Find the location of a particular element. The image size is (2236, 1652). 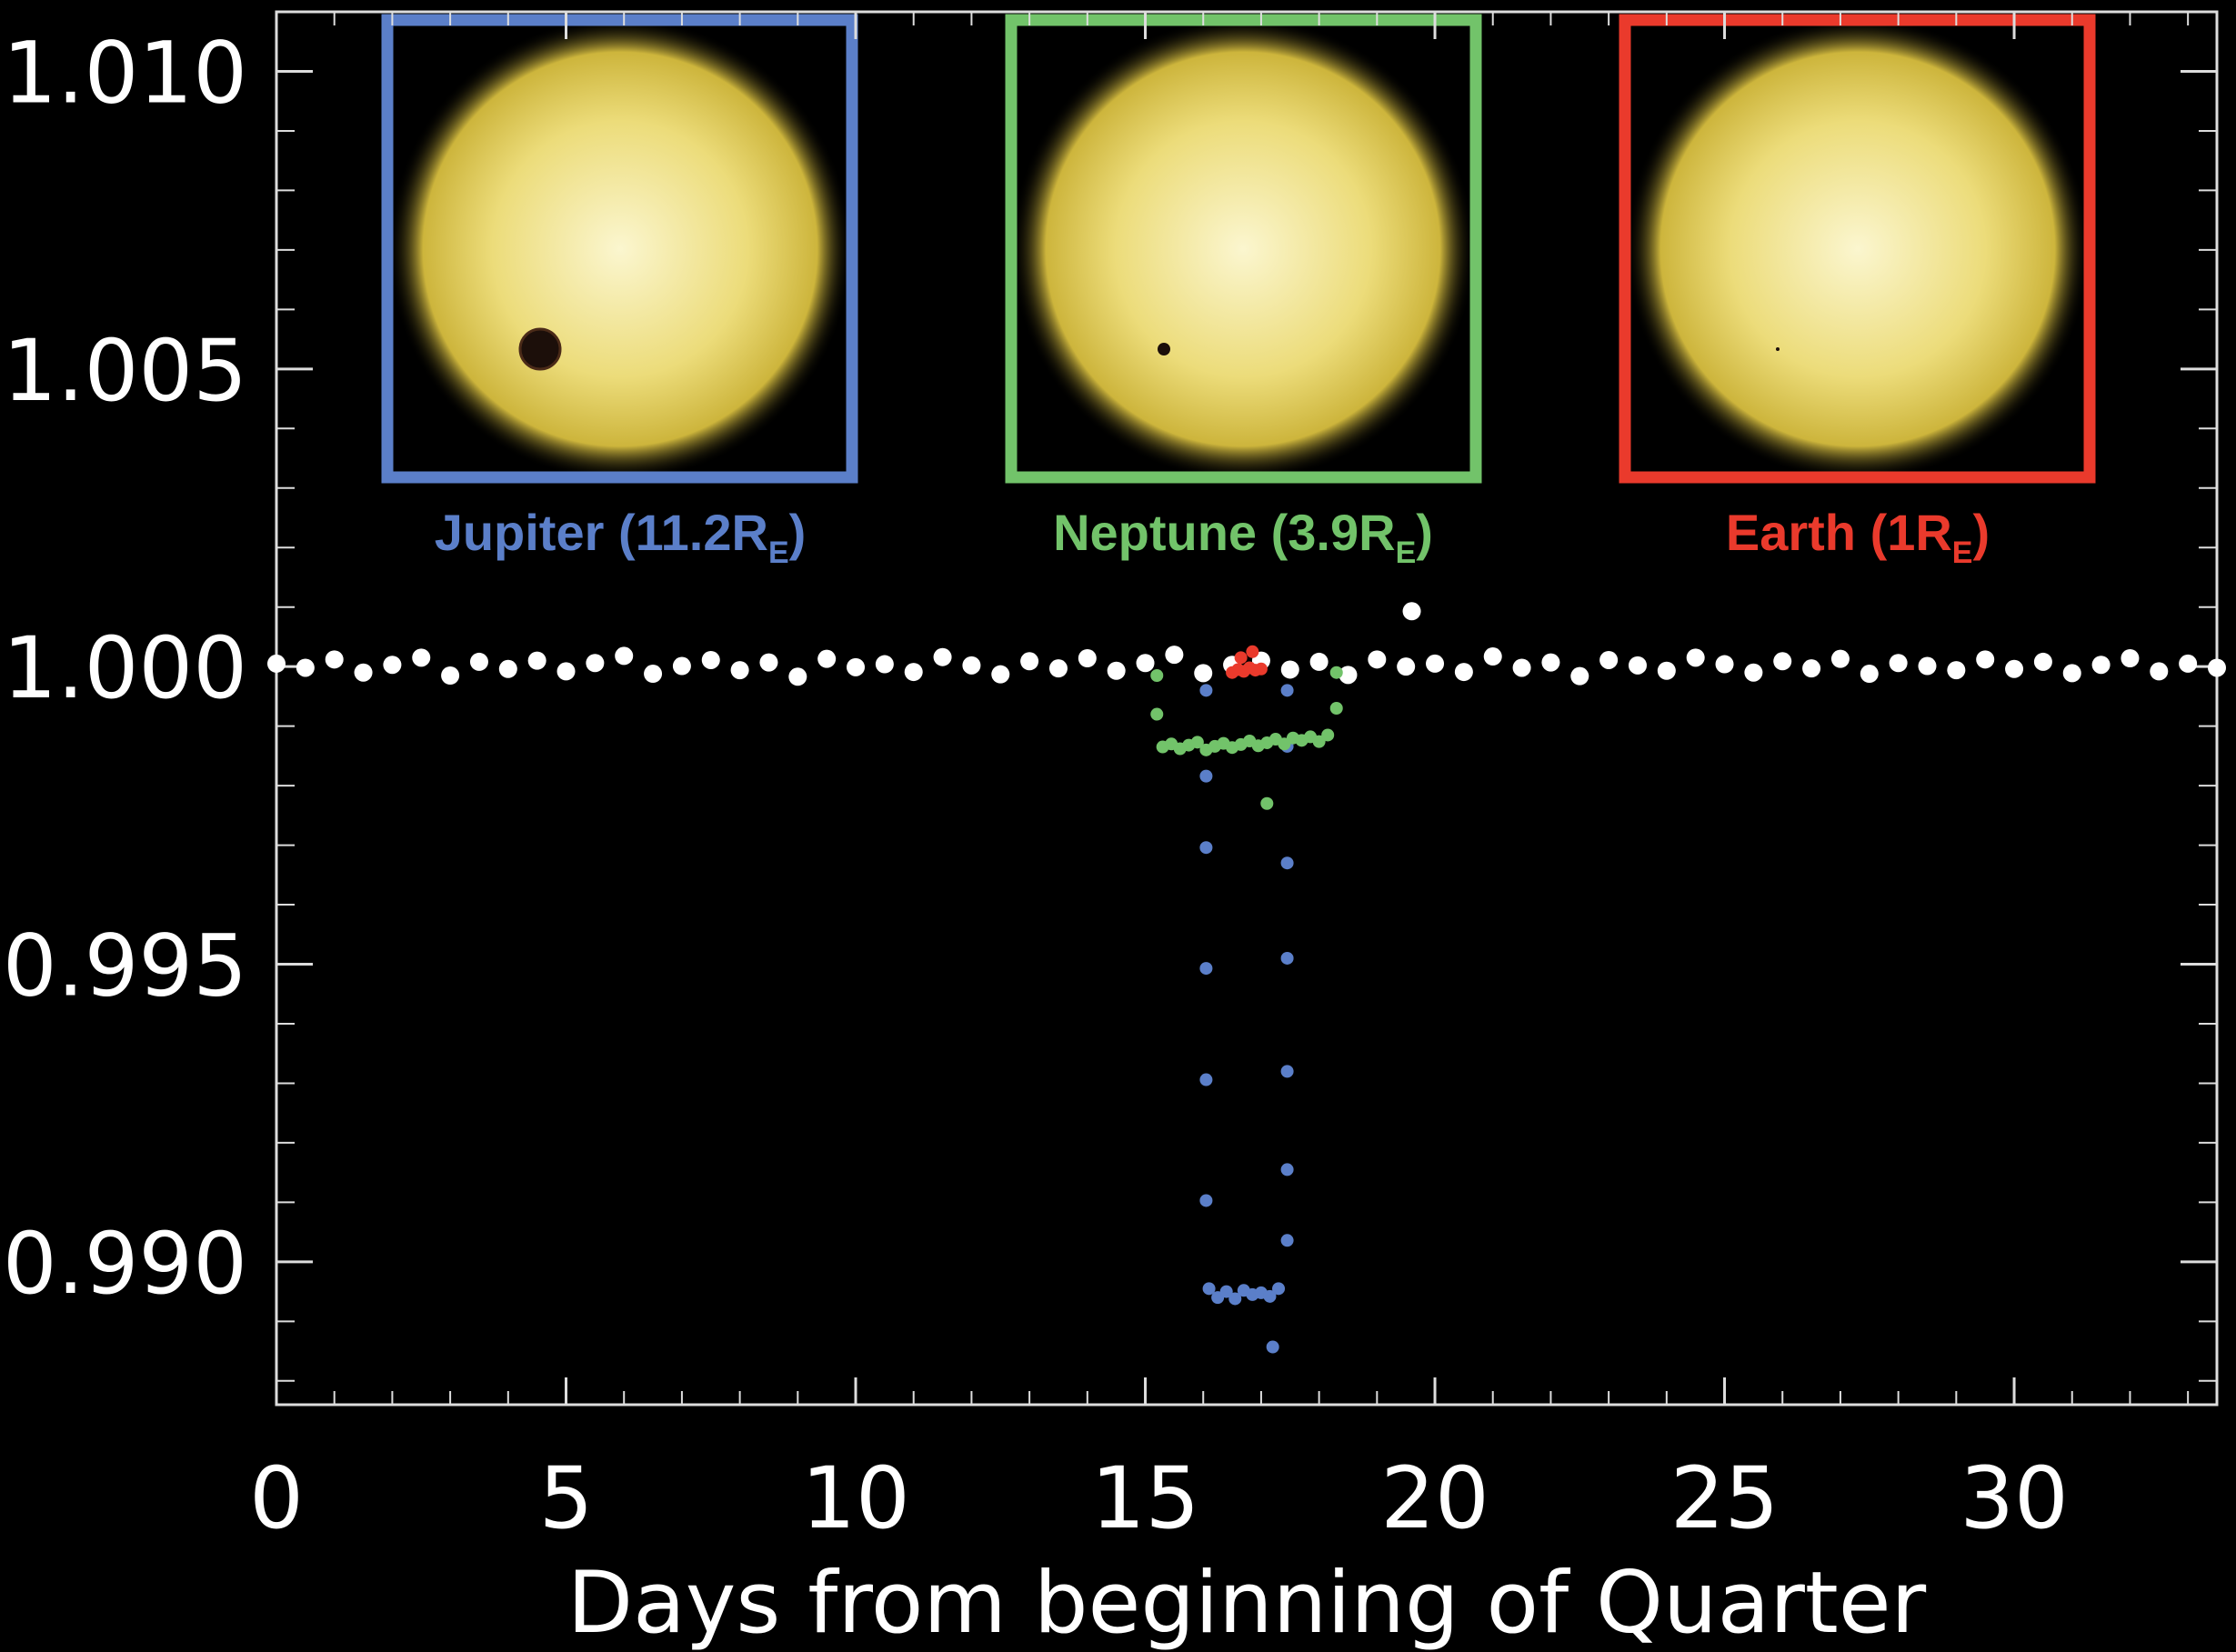

annotation-text: Jupiter (11.2R is located at coordinates (601, 532).